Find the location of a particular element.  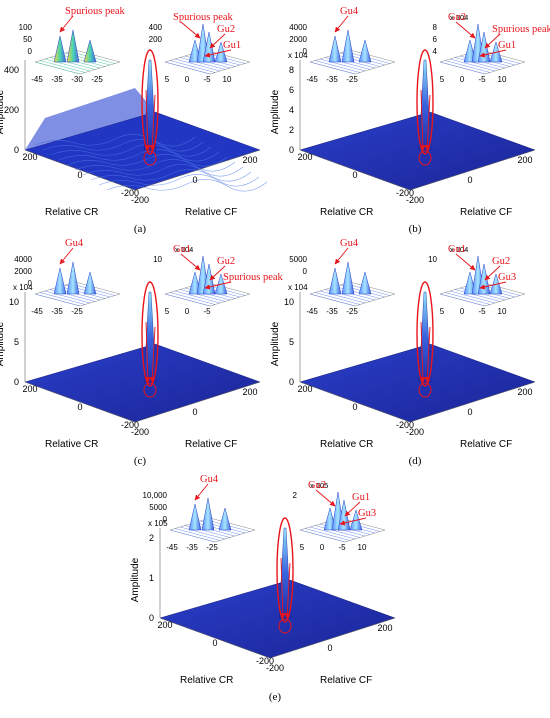

annotation-label: Spurious peak is located at coordinates (95, 11).